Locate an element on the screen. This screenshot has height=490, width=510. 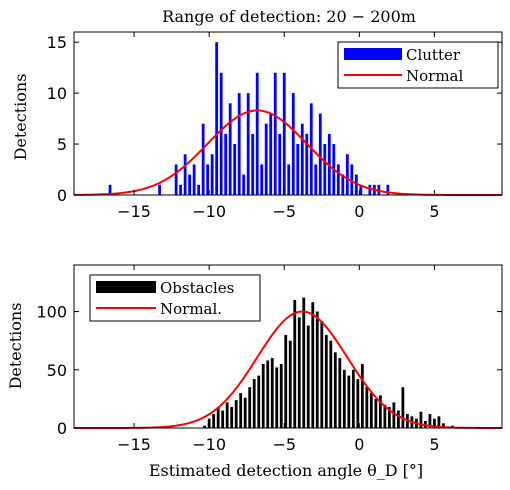
top-ytick-label: 10 is located at coordinates (57, 93).